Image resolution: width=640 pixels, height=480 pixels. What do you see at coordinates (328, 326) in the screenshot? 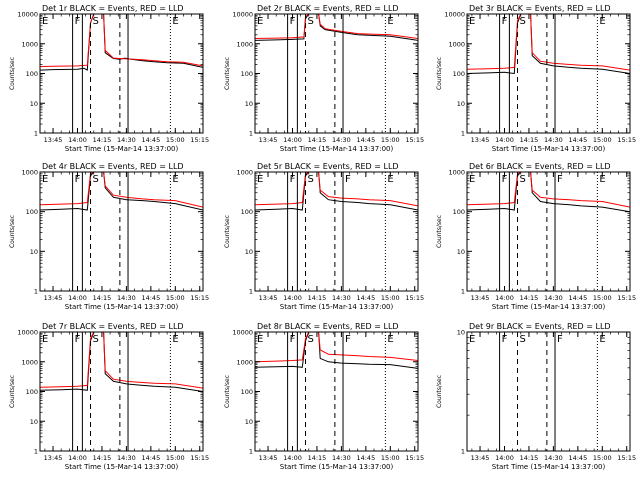
I see `panel-title: Det 8r BLACK = Events, RED = LLD` at bounding box center [328, 326].